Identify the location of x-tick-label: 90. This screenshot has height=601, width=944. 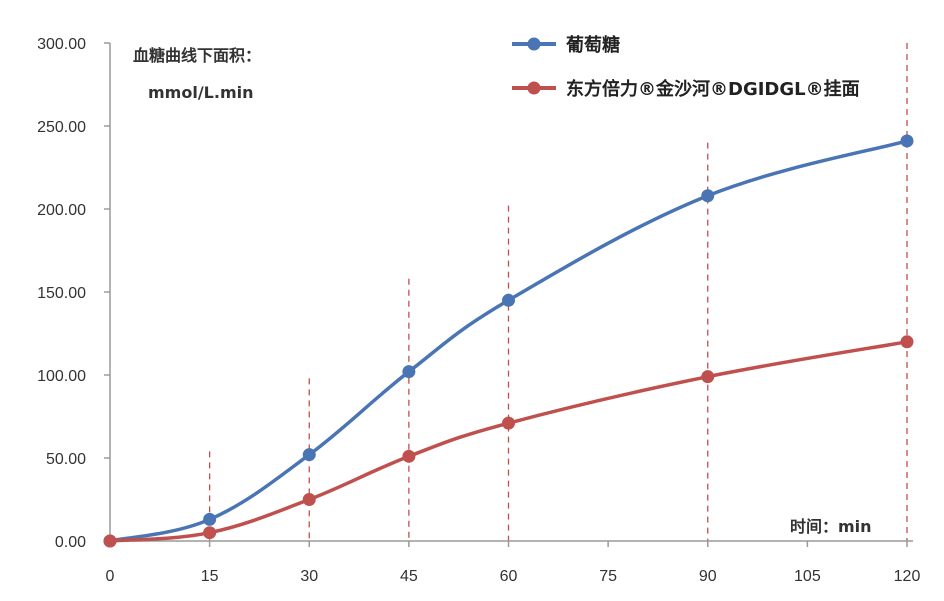
(708, 576).